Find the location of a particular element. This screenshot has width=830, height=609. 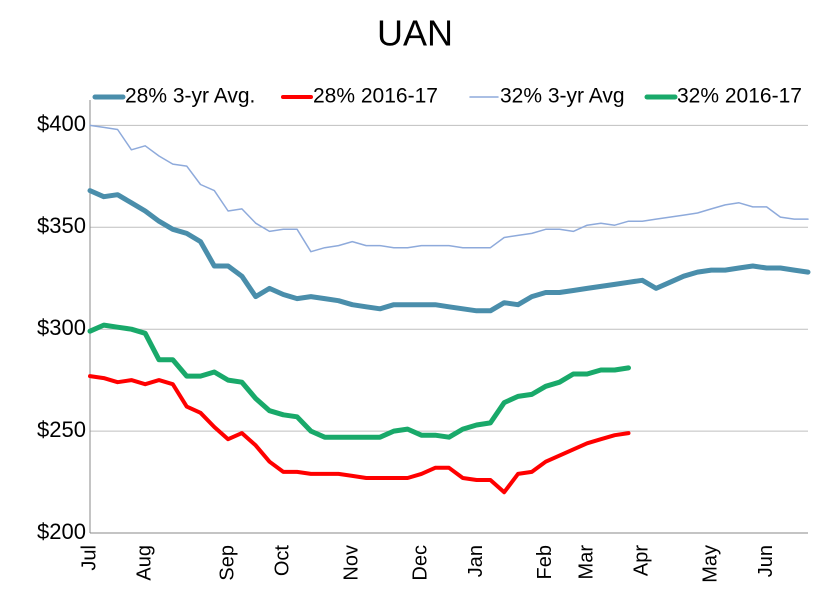

x-tick-label: Aug is located at coordinates (145, 563).